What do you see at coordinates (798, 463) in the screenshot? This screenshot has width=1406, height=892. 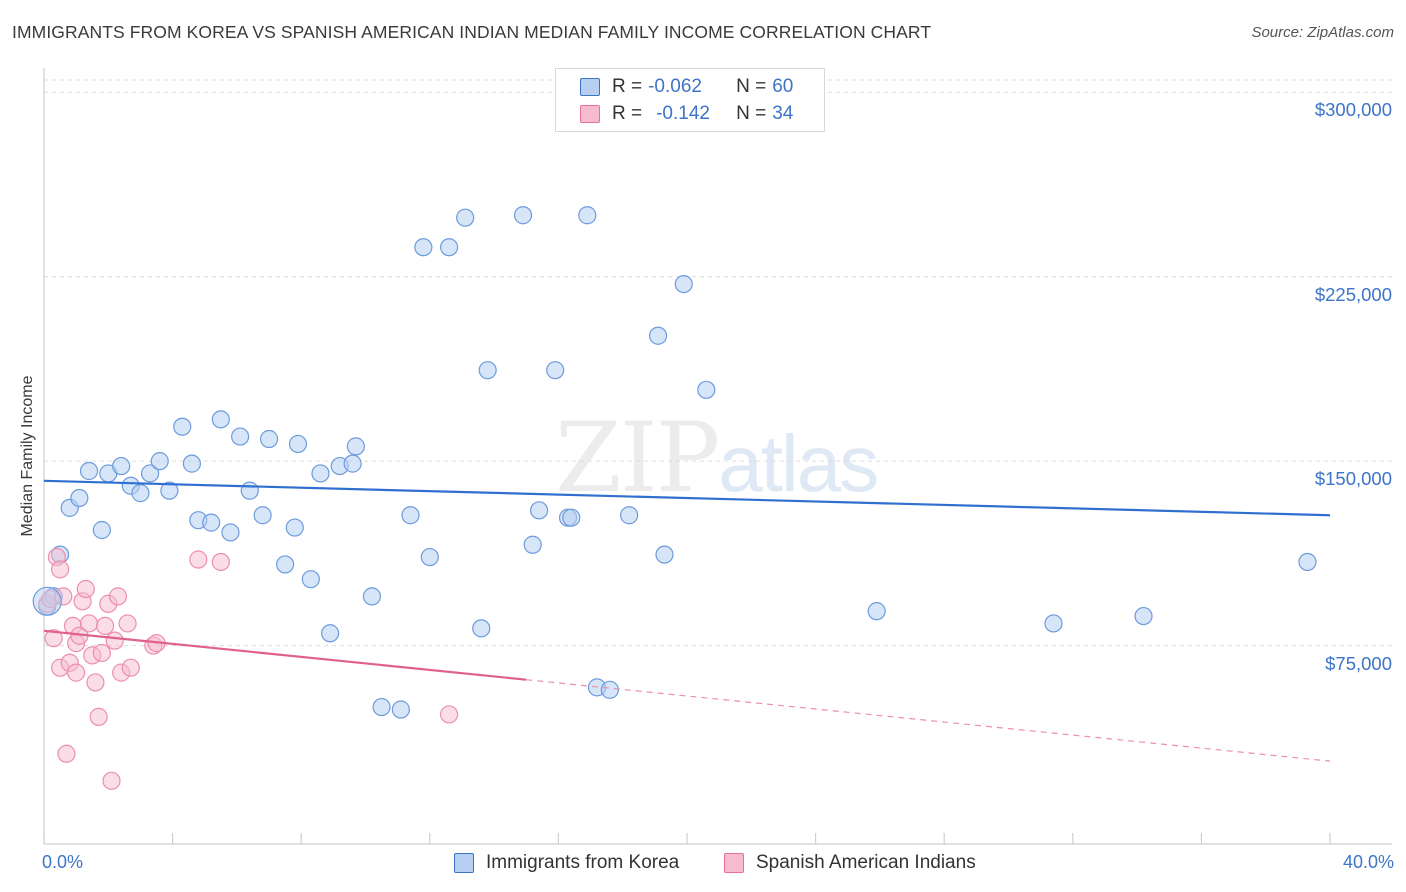 I see `watermark-atlas: atlas` at bounding box center [798, 463].